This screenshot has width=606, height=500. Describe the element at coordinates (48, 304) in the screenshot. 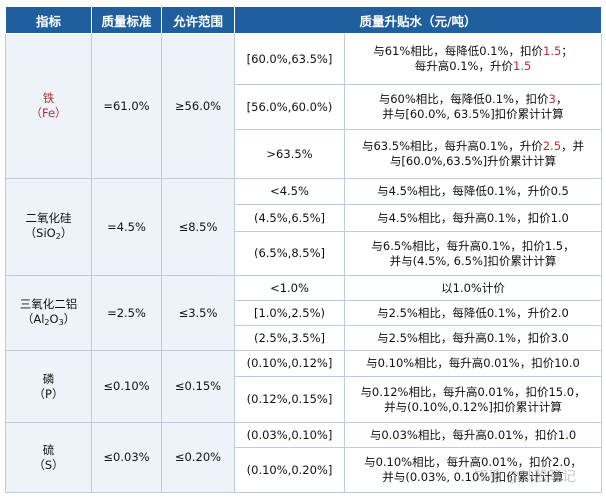

I see `mineral-name: 三氧化二铝` at that location.